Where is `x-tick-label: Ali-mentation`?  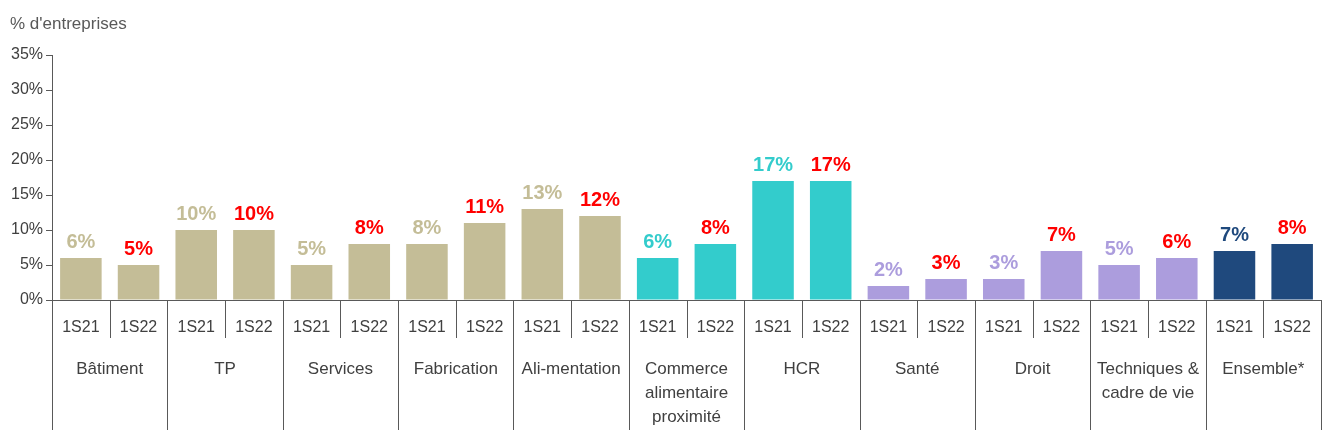
x-tick-label: Ali-mentation is located at coordinates (571, 368).